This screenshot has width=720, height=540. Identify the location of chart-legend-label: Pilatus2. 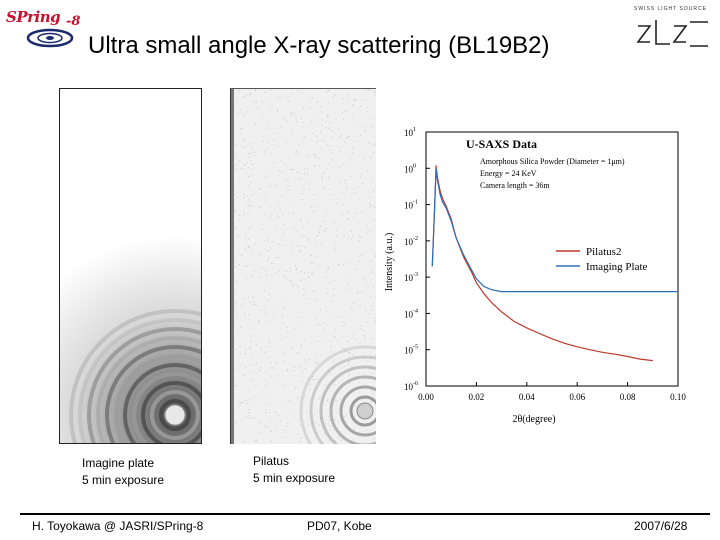
(603, 252).